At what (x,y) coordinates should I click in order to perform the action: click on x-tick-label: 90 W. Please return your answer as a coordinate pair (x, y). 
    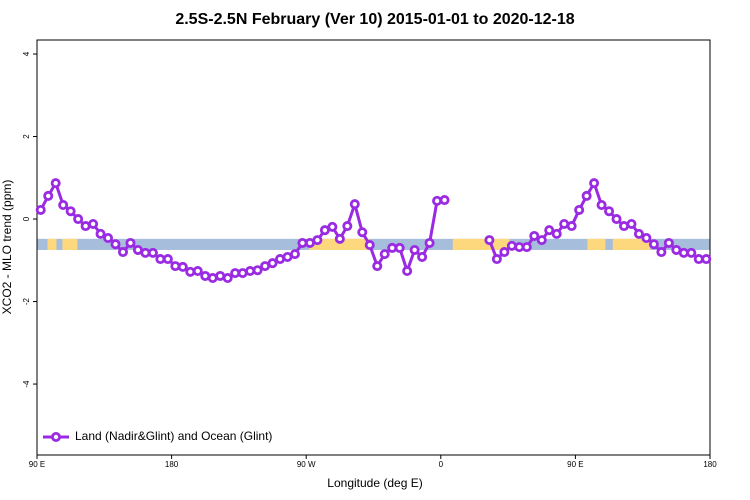
    Looking at the image, I should click on (306, 464).